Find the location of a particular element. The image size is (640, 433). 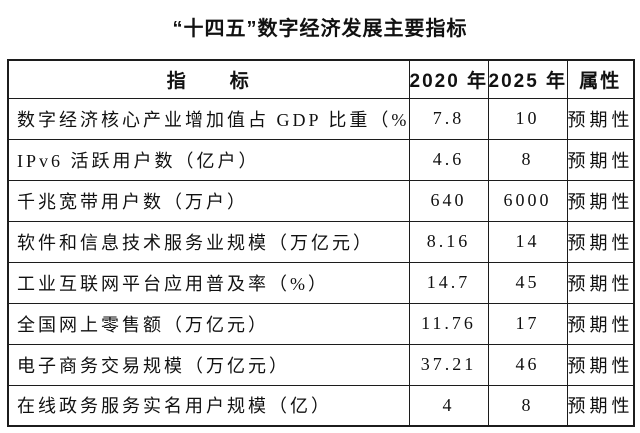

table-header-row: 指 标 2020 年 2025 年 属性 is located at coordinates (321, 79).